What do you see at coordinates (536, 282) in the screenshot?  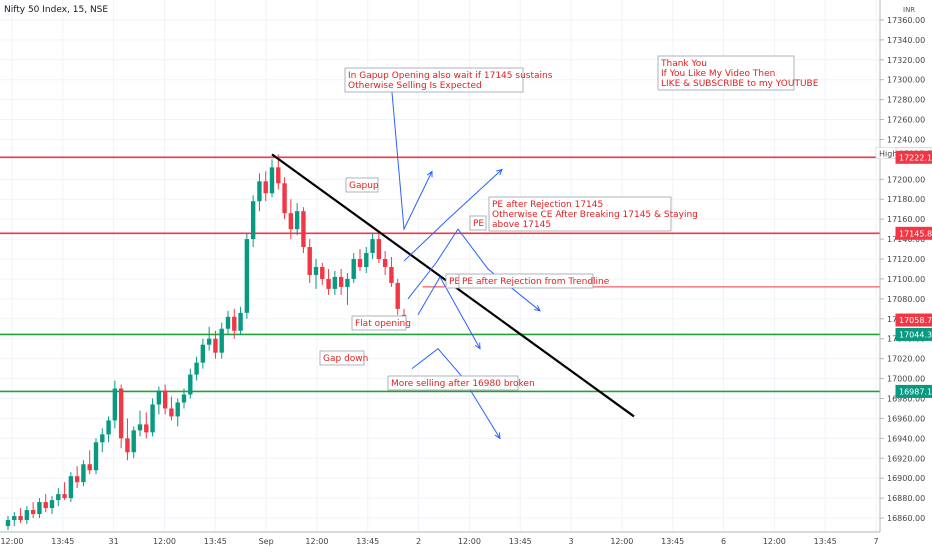 I see `pe-trendline-note-text: PE after Rejection from Trendline` at bounding box center [536, 282].